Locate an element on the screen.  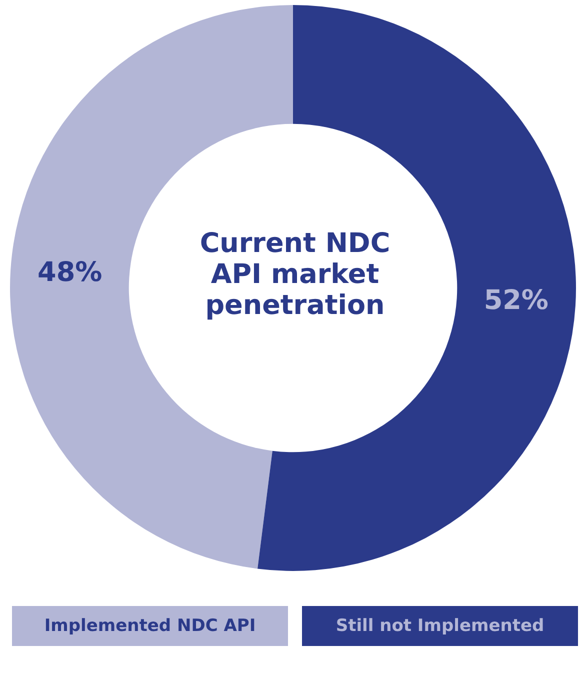
data-label: 52% is located at coordinates (516, 300).